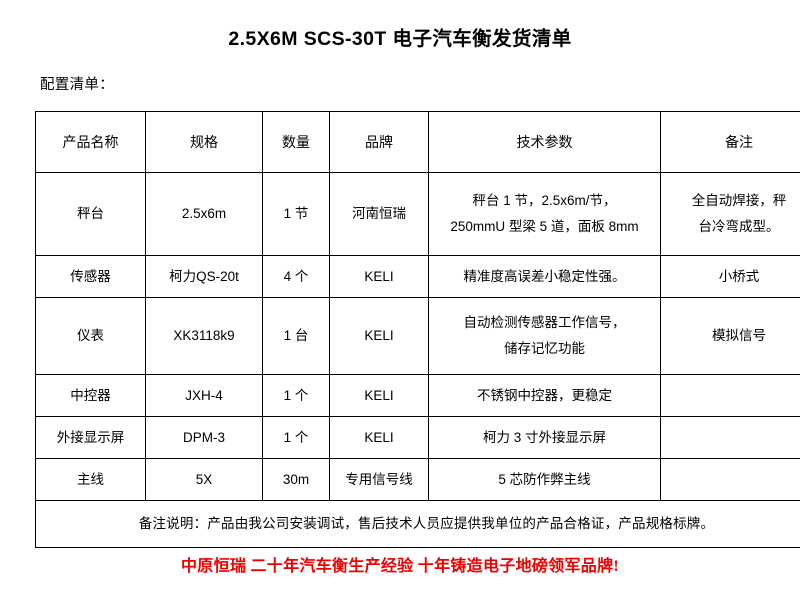 The width and height of the screenshot is (800, 598). What do you see at coordinates (739, 201) in the screenshot?
I see `cell-remarks-line1: 全自动焊接，秤` at bounding box center [739, 201].